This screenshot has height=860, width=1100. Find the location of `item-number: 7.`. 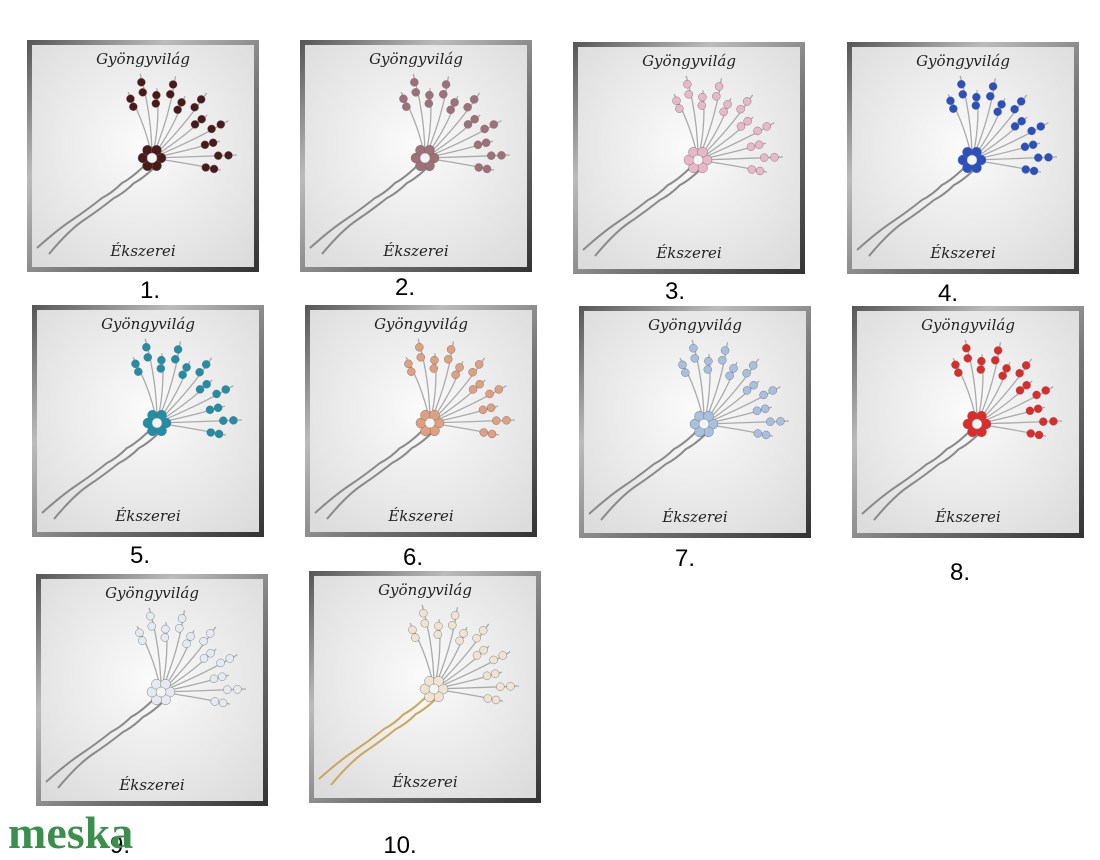

item-number: 7. is located at coordinates (685, 558).